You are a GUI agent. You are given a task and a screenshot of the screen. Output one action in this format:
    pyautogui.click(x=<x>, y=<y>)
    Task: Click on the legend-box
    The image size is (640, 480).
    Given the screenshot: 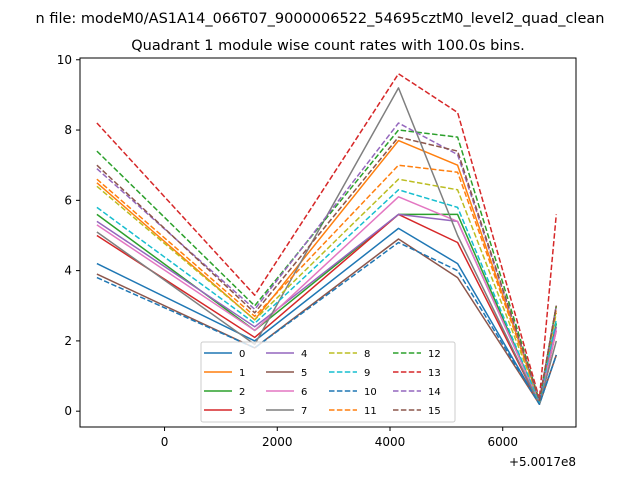 What is the action you would take?
    pyautogui.click(x=328, y=382)
    